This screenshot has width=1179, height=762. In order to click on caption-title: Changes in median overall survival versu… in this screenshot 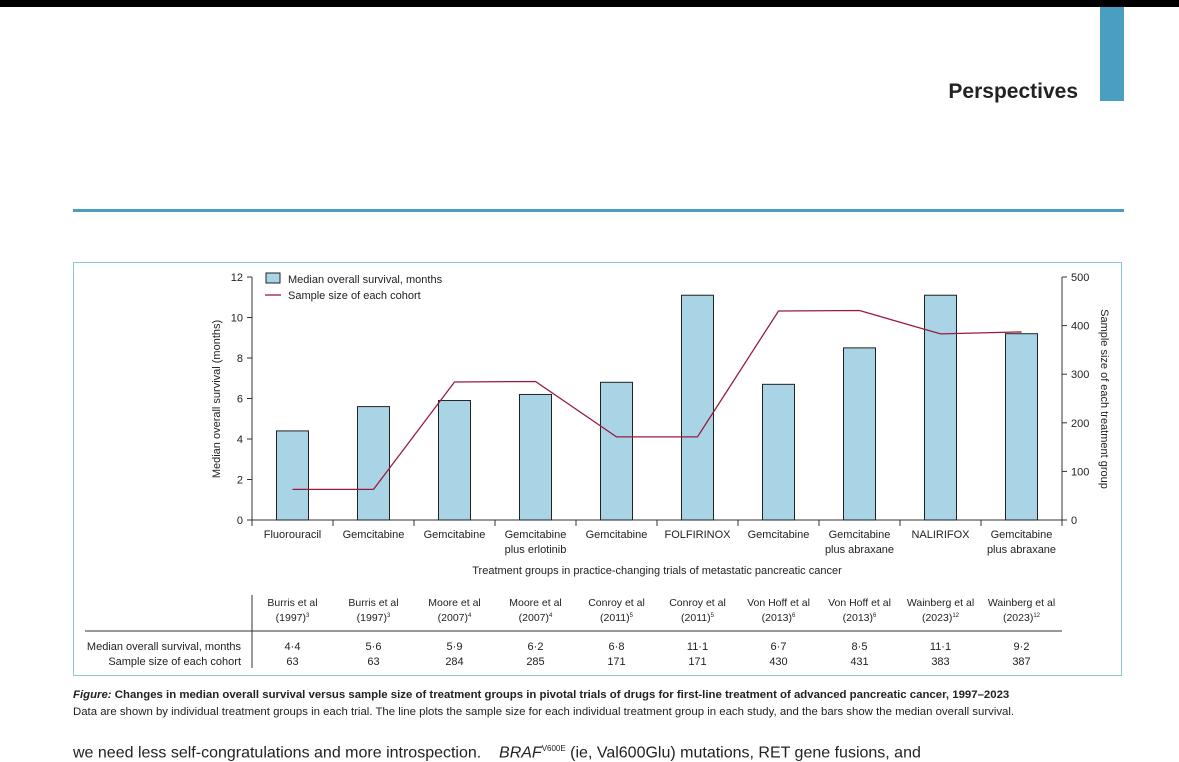, I will do `click(560, 695)`.